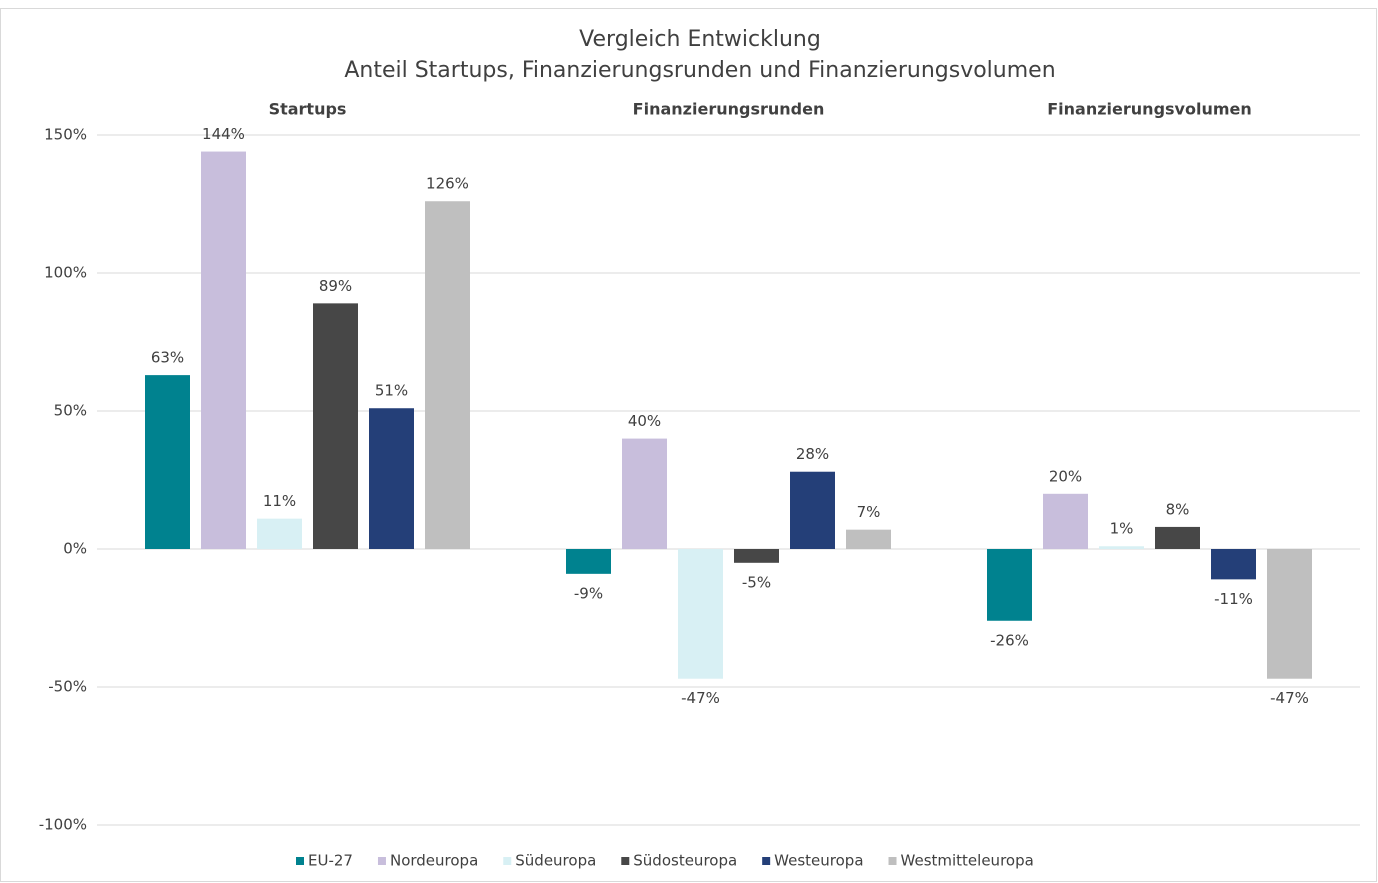 This screenshot has width=1378, height=883. I want to click on y-tick-label: 50%, so click(70, 411).